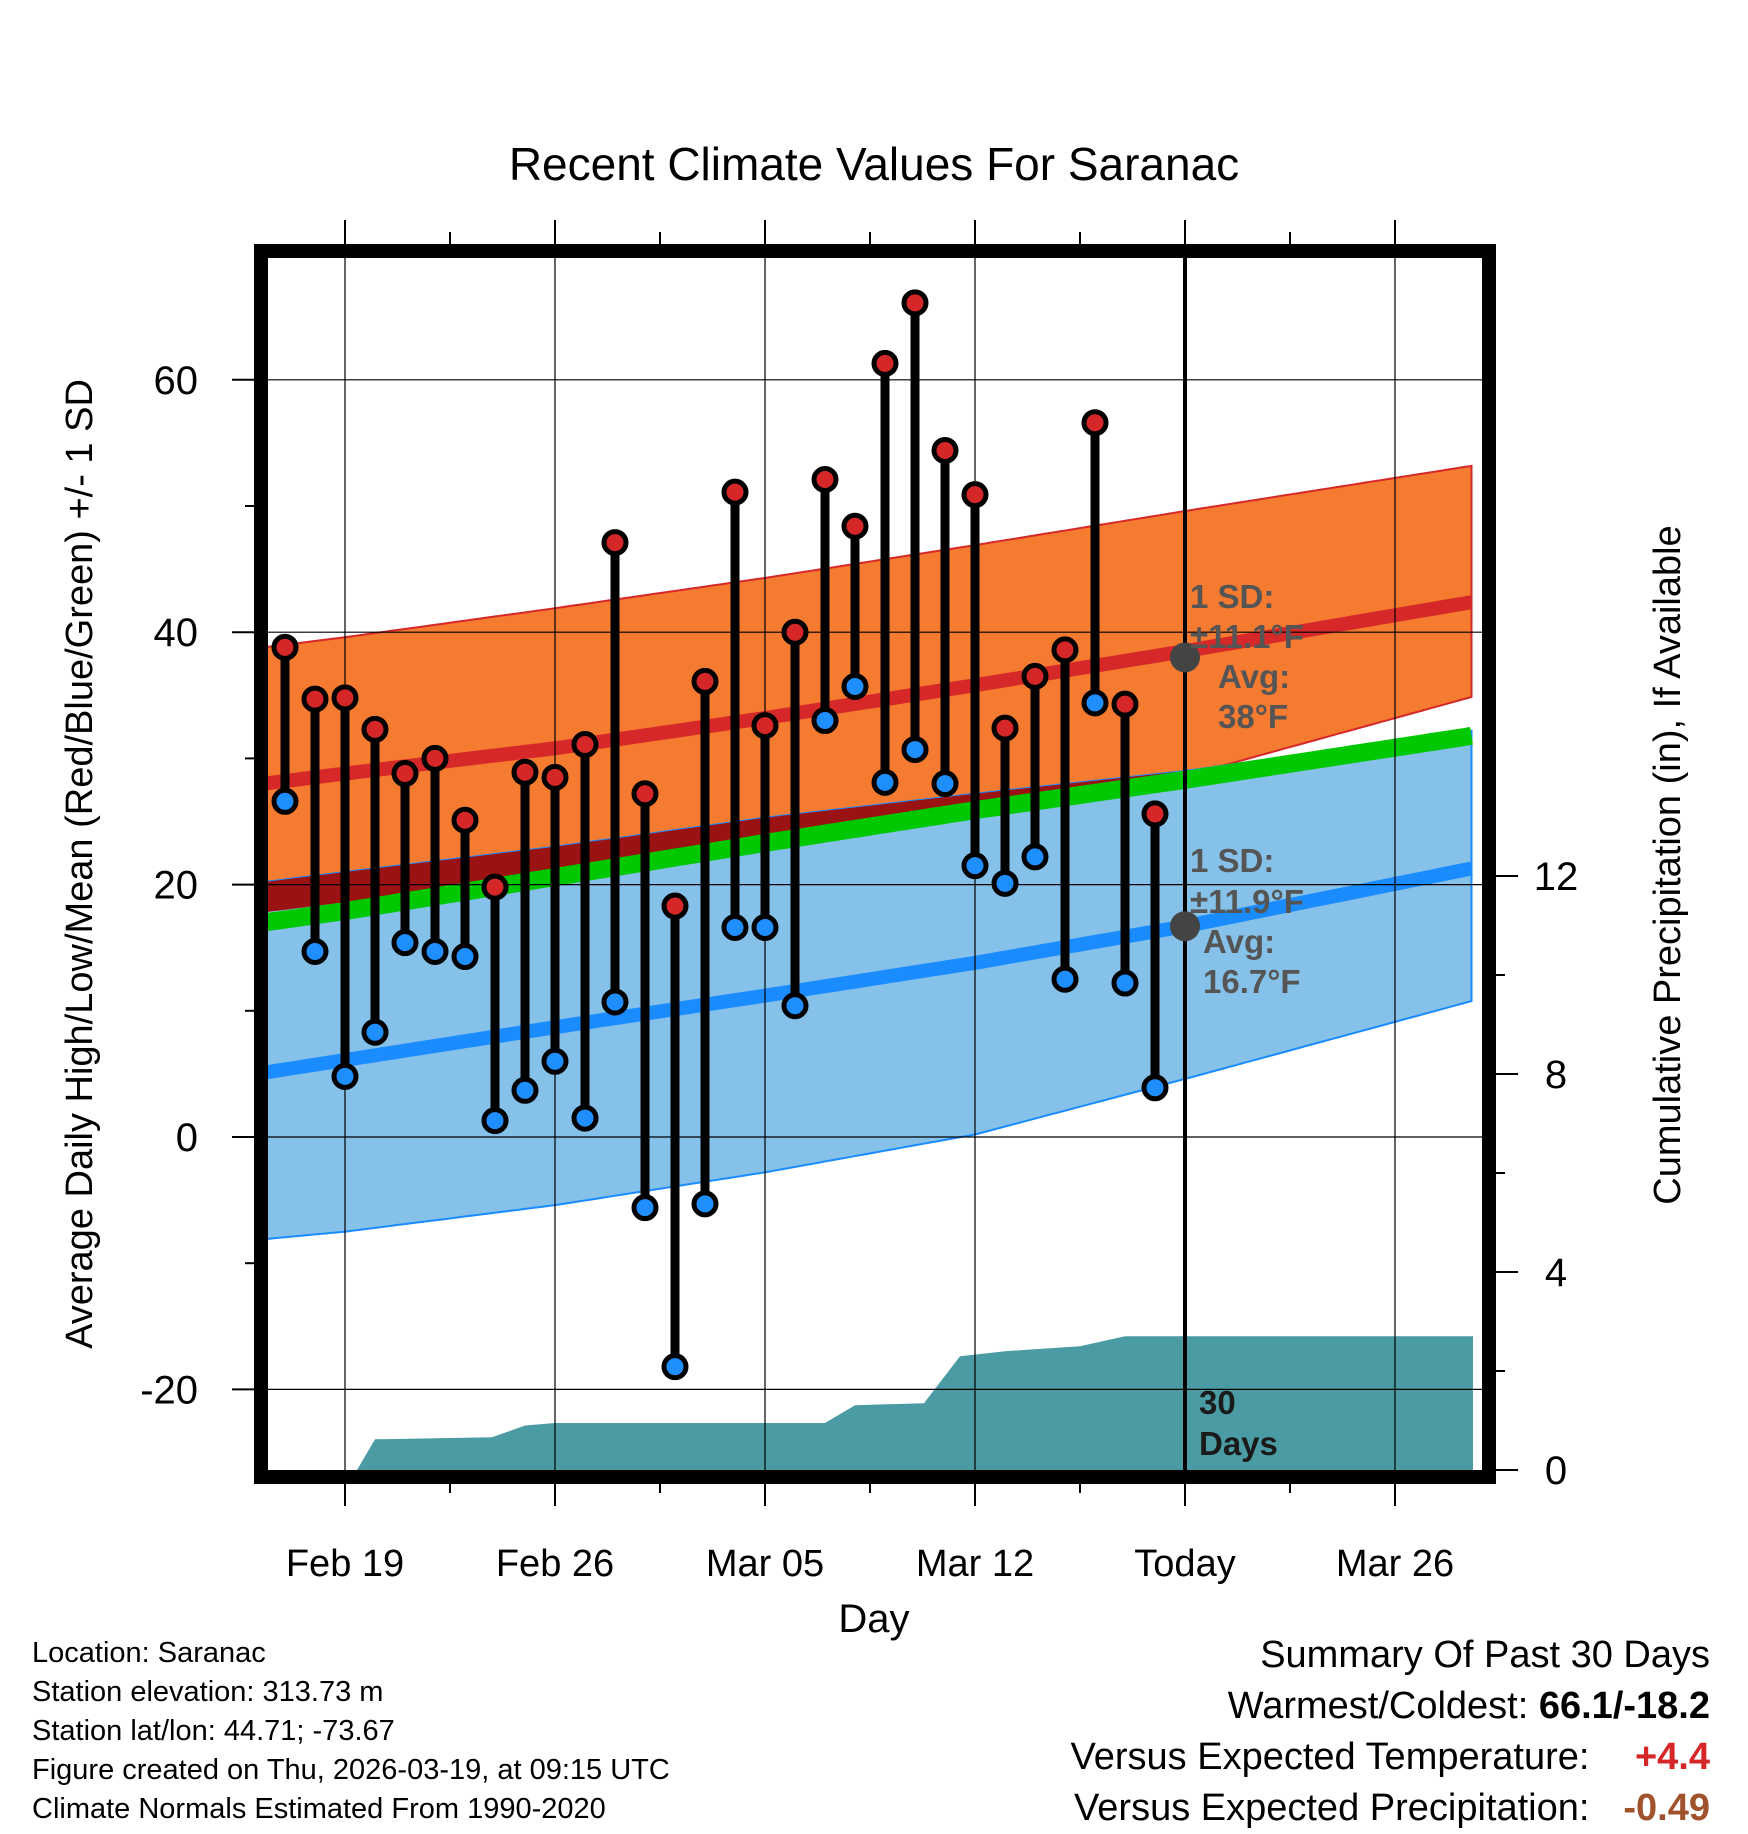 The height and width of the screenshot is (1834, 1748). What do you see at coordinates (1672, 1757) in the screenshot?
I see `temp-value: +4.4` at bounding box center [1672, 1757].